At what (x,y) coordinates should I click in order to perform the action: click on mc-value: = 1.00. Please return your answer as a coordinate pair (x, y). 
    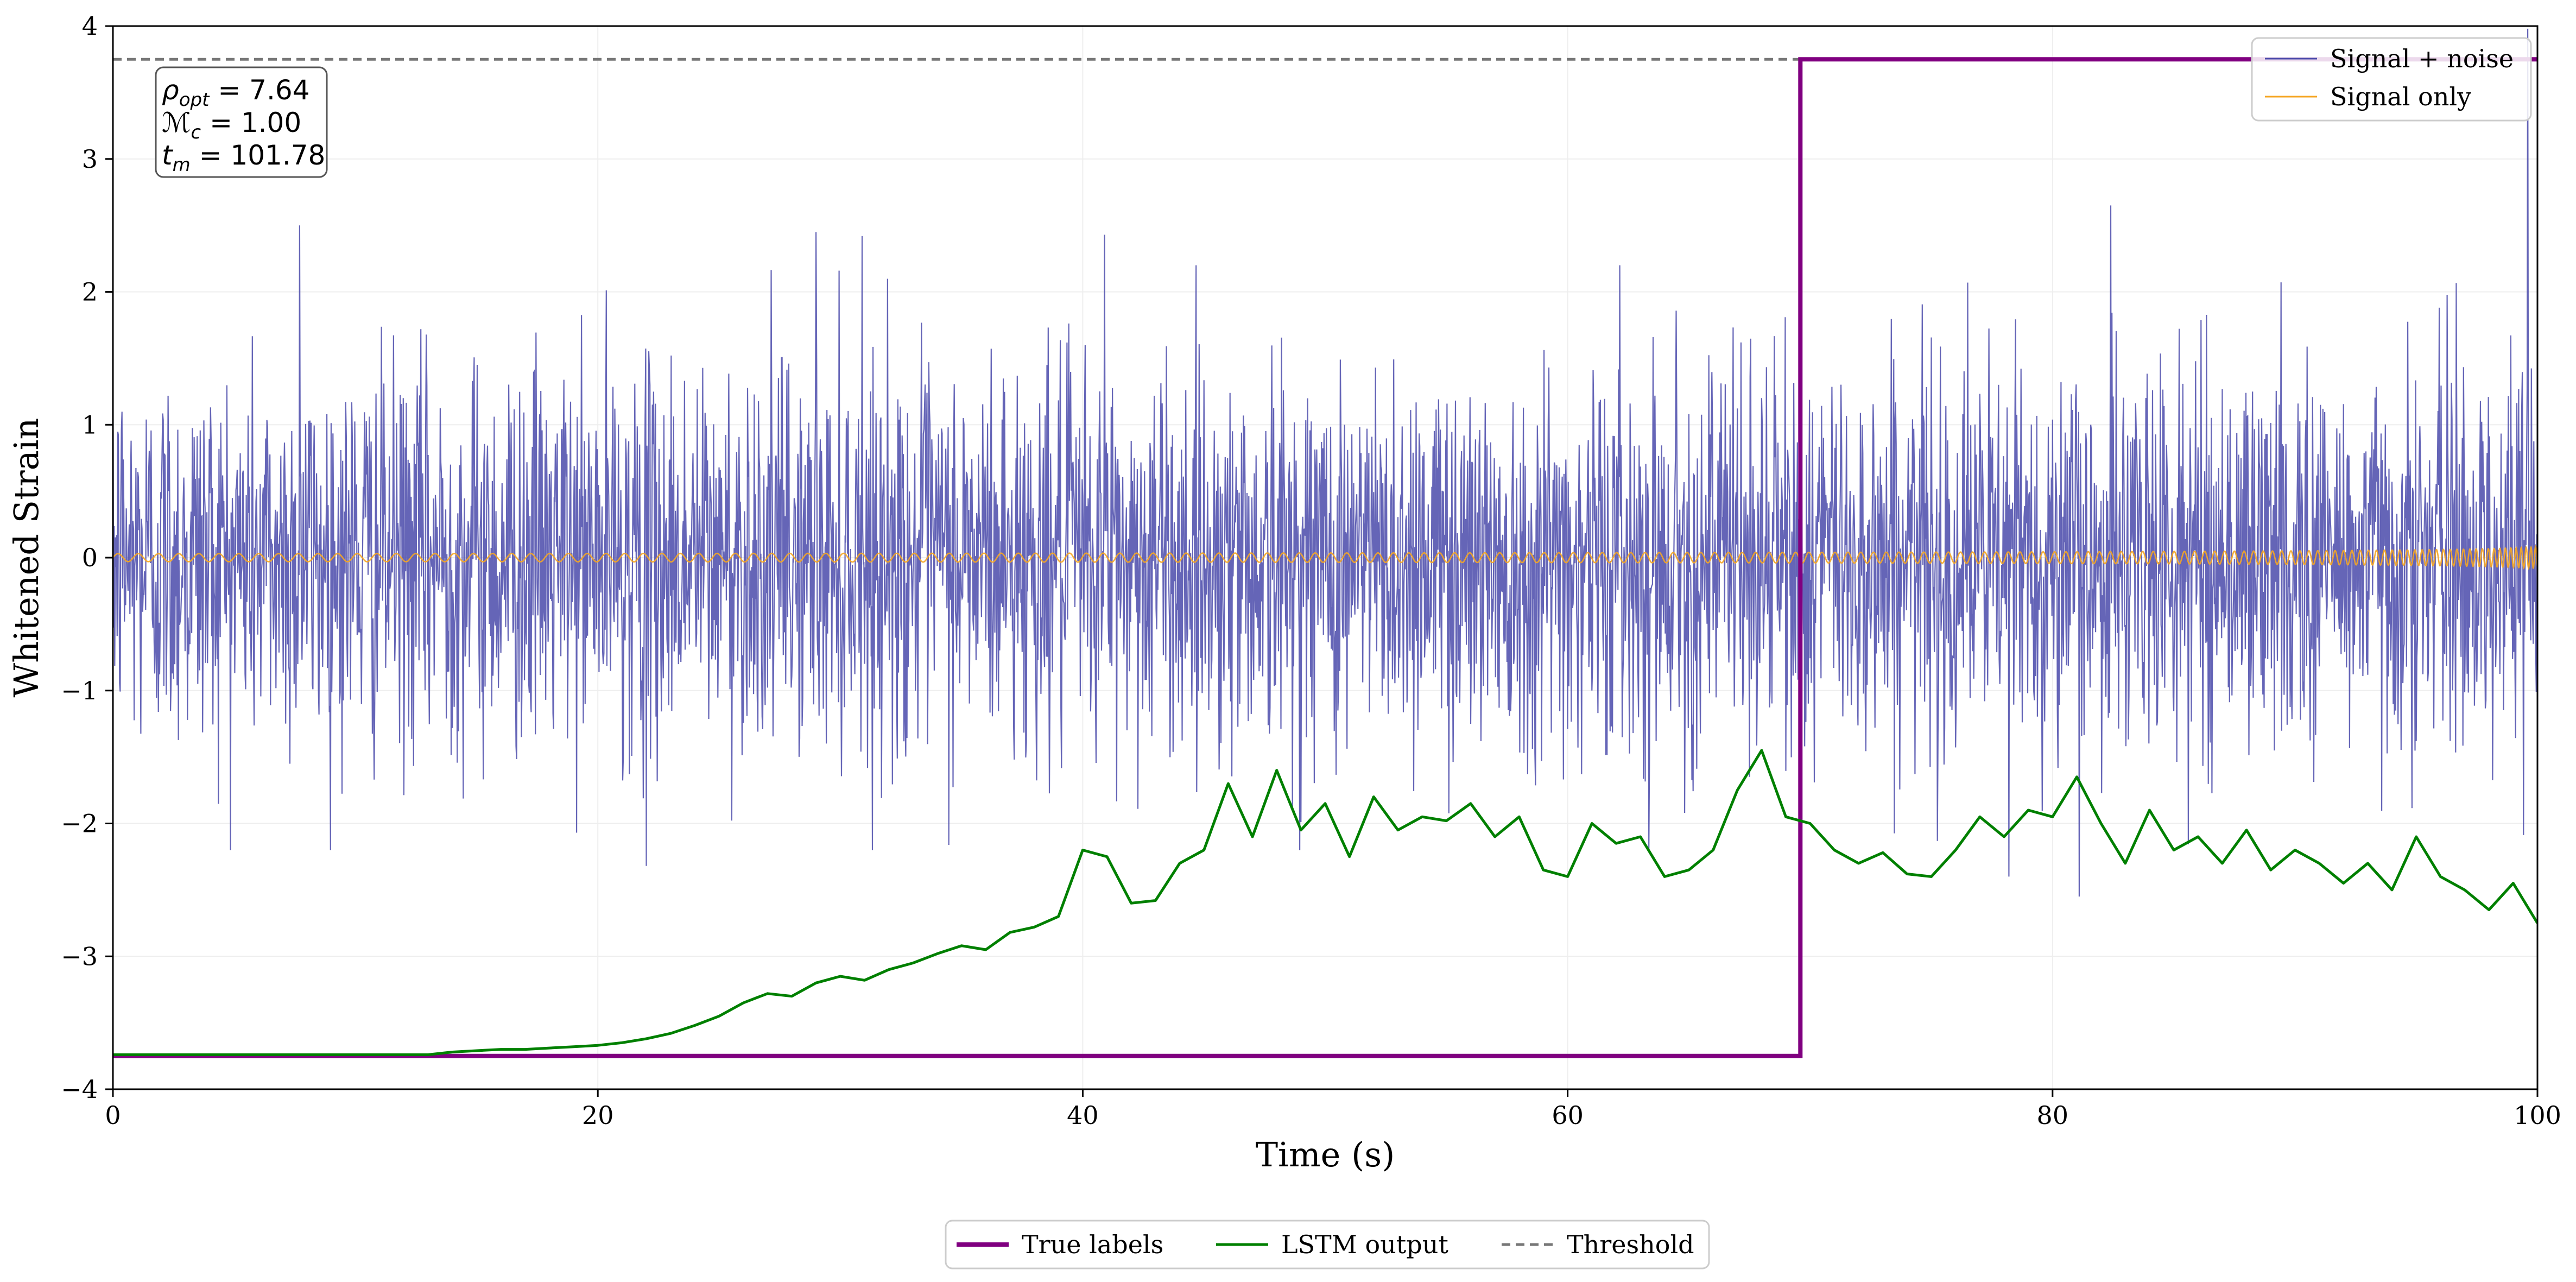
    Looking at the image, I should click on (251, 122).